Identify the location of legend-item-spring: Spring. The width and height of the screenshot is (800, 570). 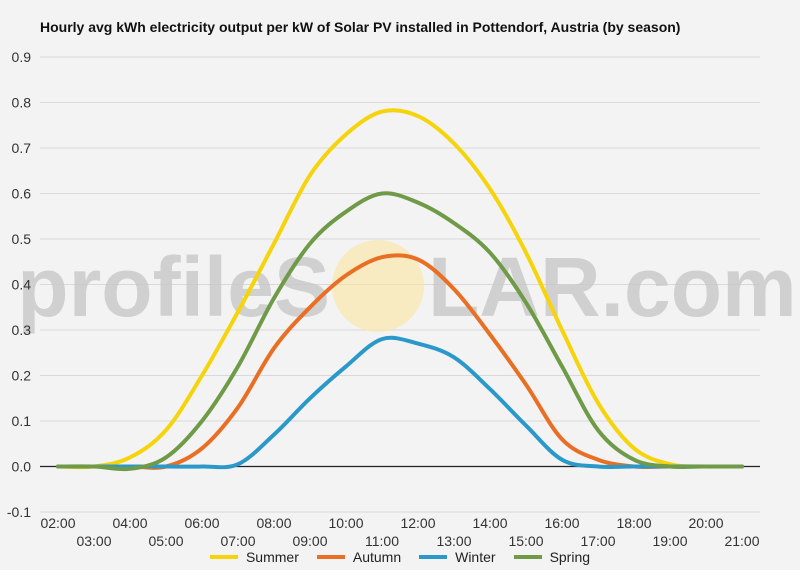
(552, 557).